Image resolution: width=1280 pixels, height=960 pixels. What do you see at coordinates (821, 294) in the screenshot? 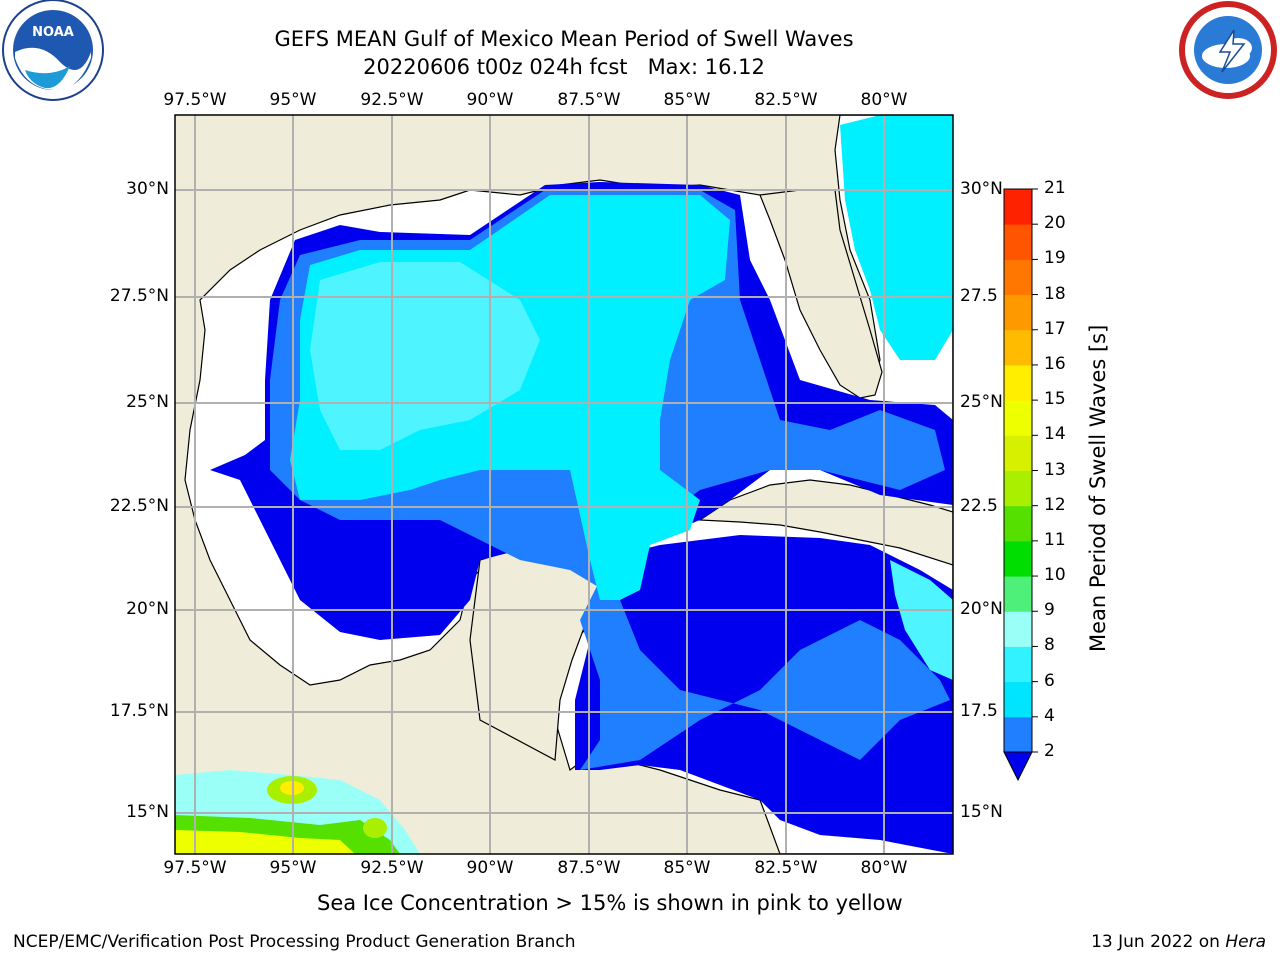
I see `florida` at bounding box center [821, 294].